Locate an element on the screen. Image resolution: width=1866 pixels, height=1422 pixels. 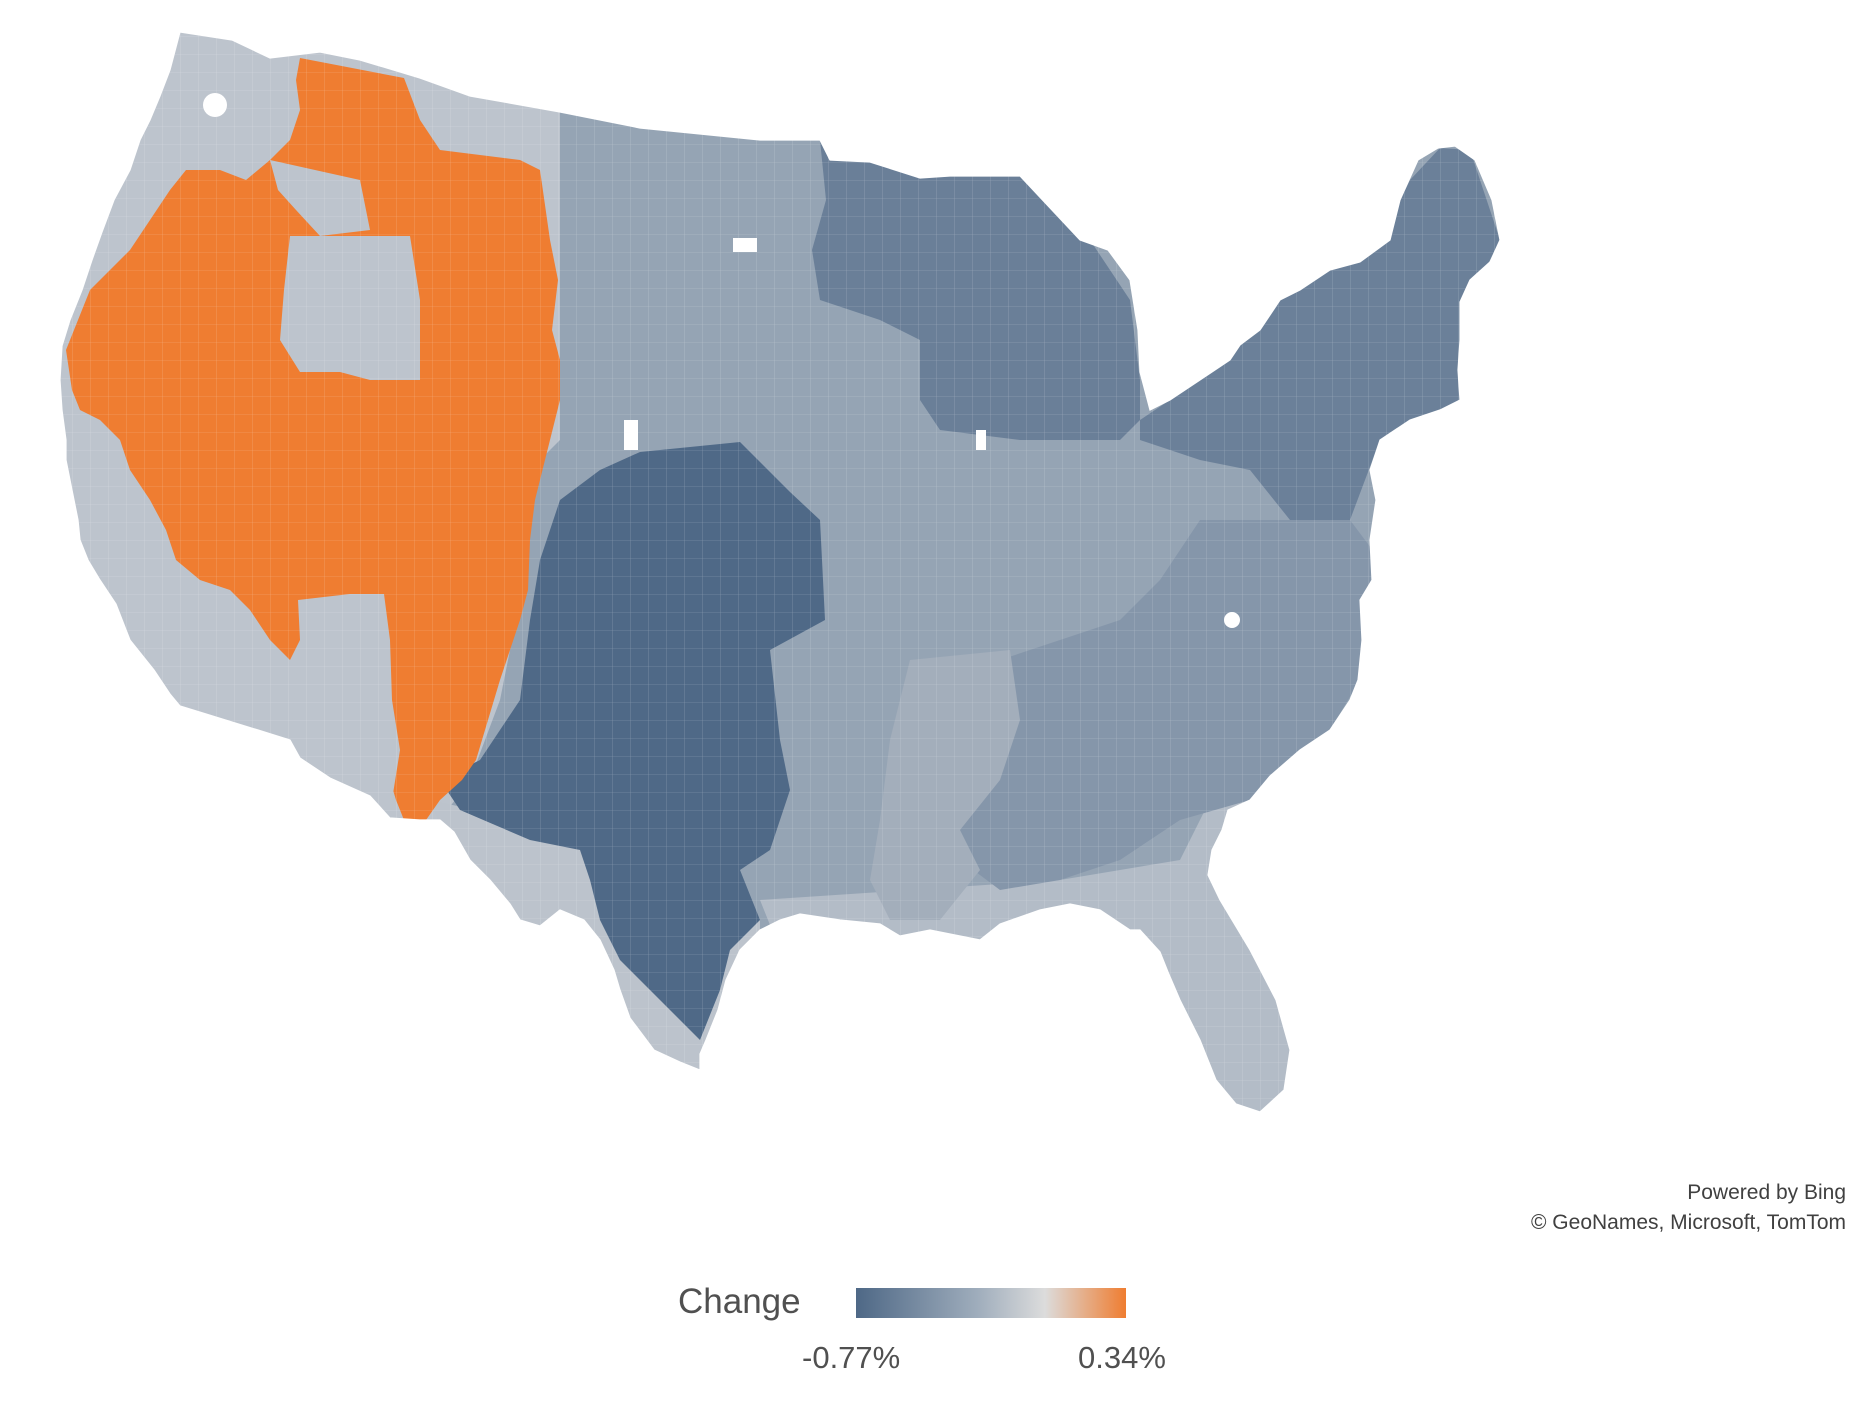
attribution-credits: © GeoNames, Microsoft, TomTom is located at coordinates (1688, 1222).